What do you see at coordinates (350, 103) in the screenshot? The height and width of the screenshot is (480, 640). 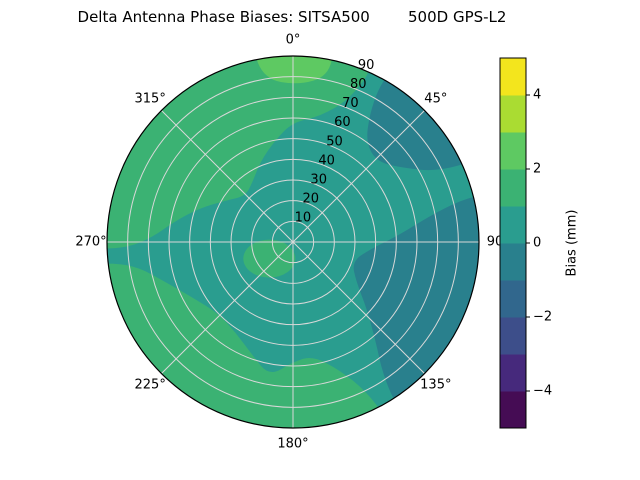 I see `r-tick-label: 70` at bounding box center [350, 103].